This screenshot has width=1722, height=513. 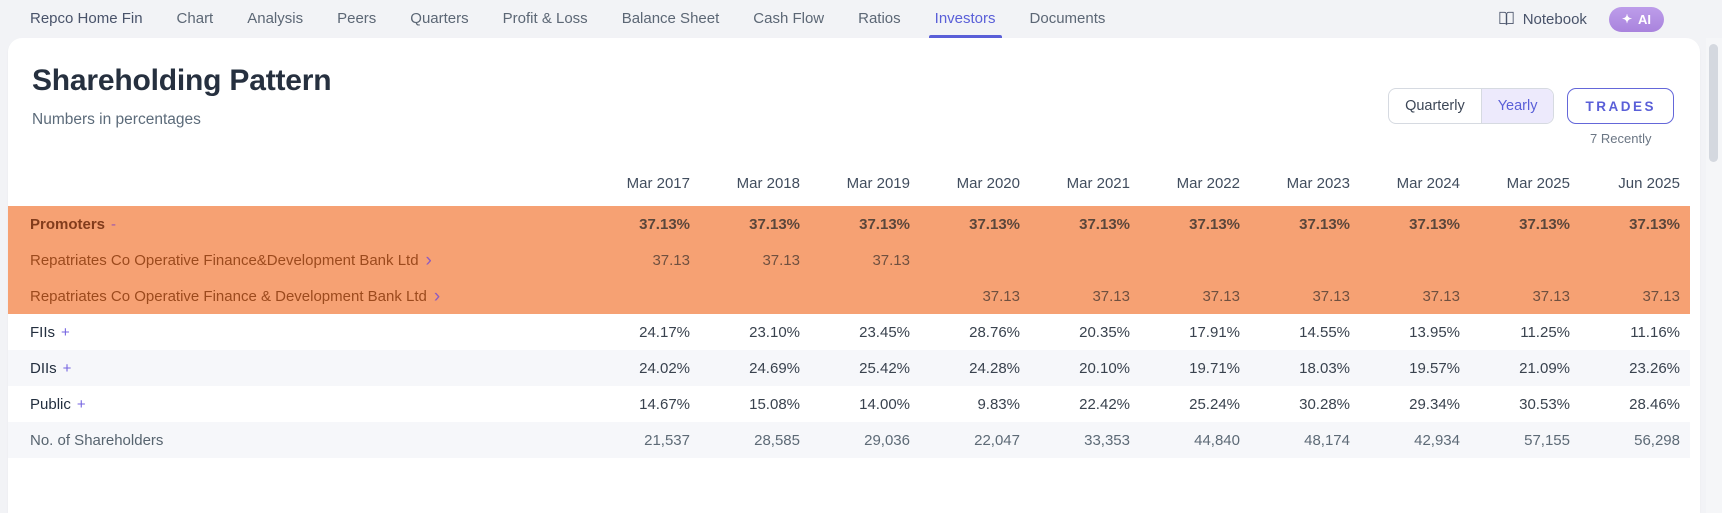 What do you see at coordinates (1713, 103) in the screenshot?
I see `scrollbar-thumb` at bounding box center [1713, 103].